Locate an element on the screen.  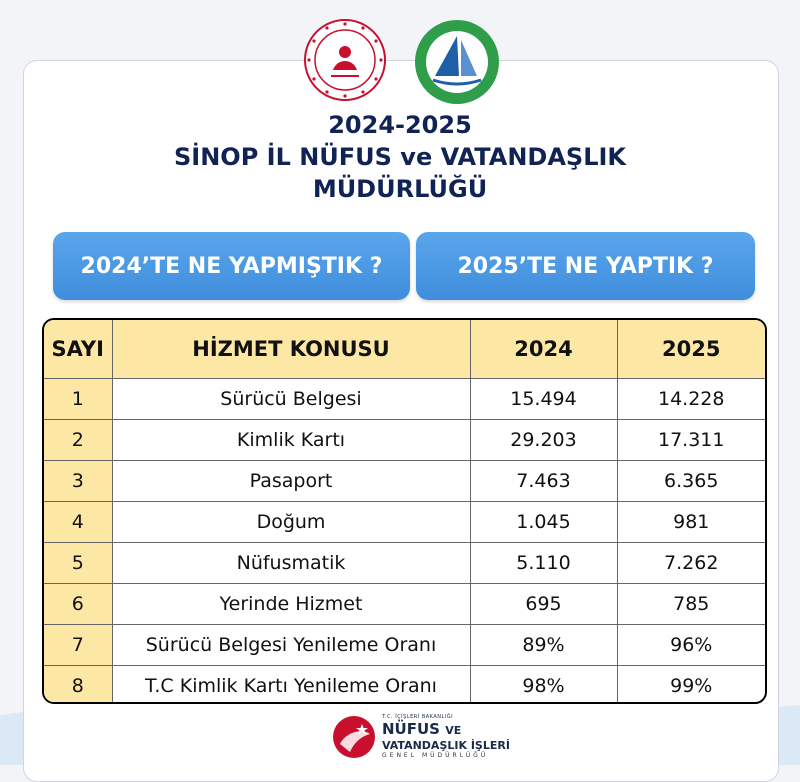
row-value-2025: 6.365 is located at coordinates (690, 481).